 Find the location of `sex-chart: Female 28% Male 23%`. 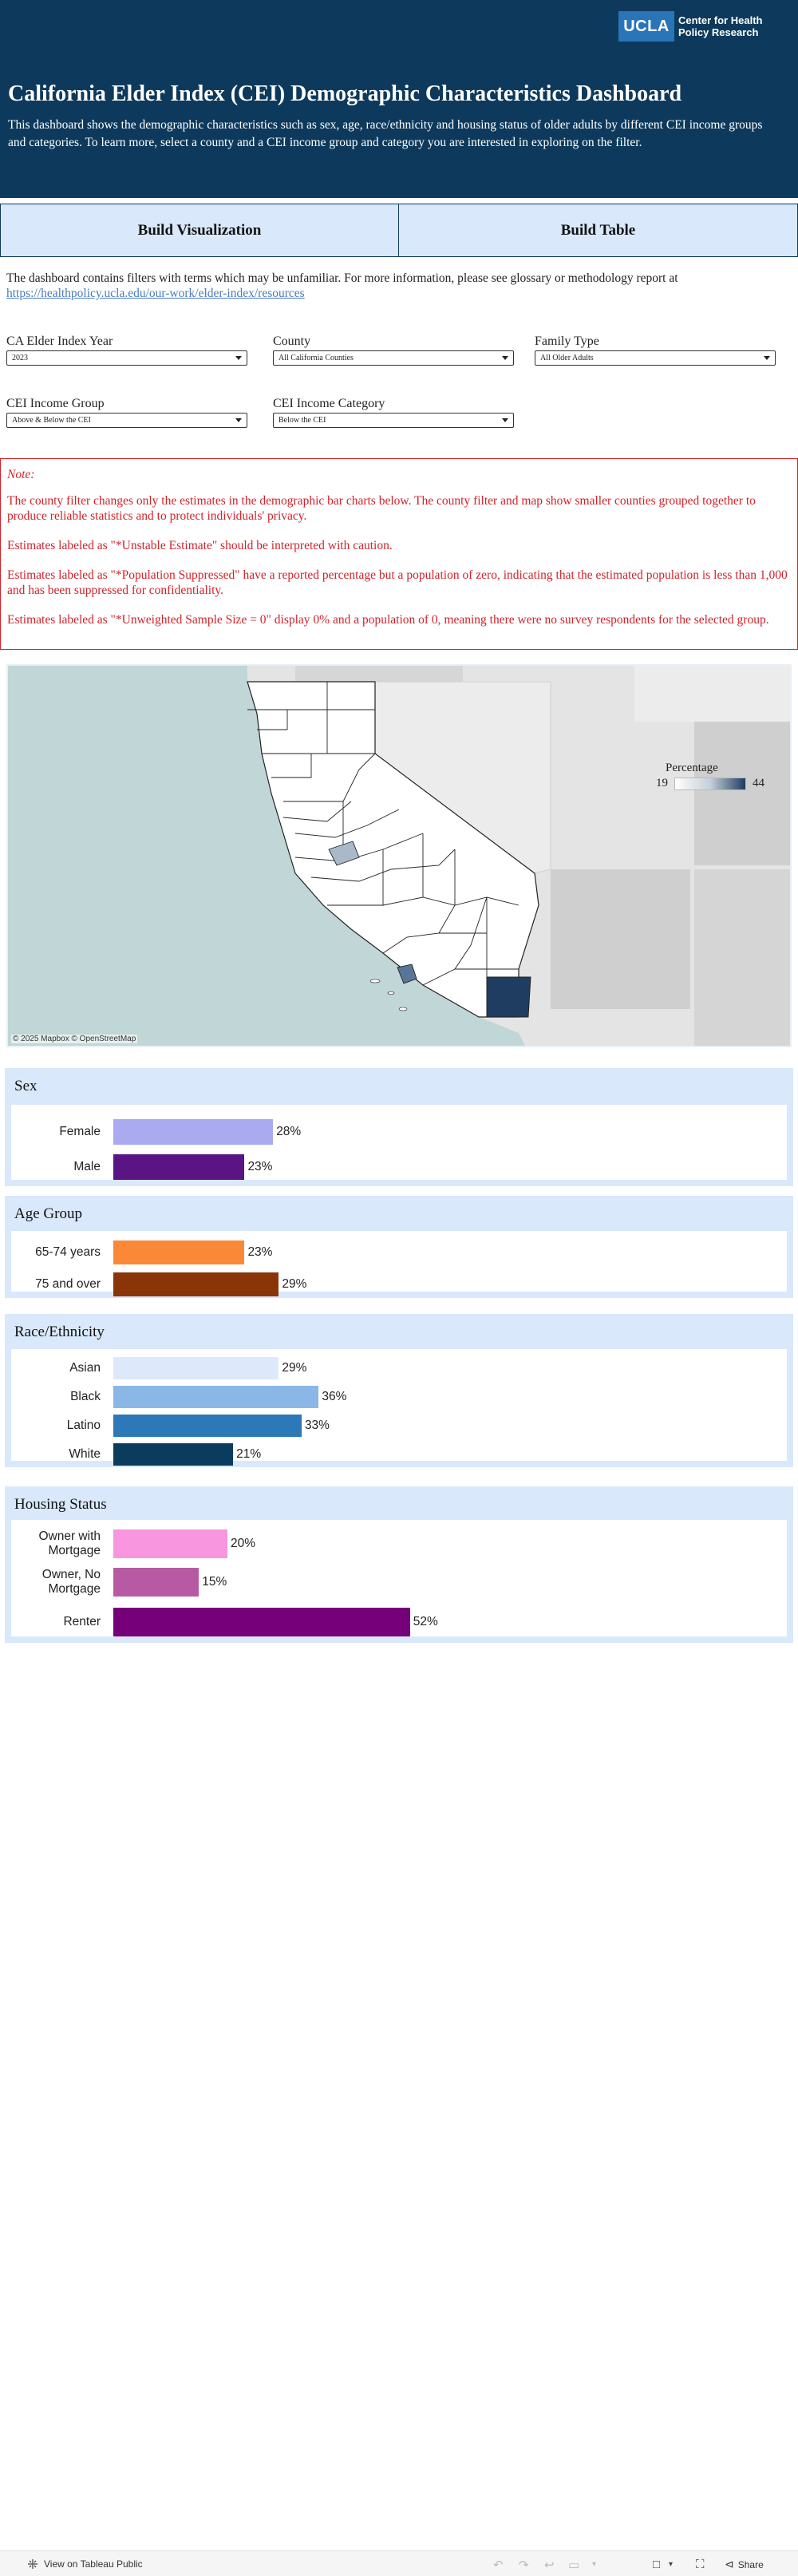

sex-chart: Female 28% Male 23% is located at coordinates (399, 1143).